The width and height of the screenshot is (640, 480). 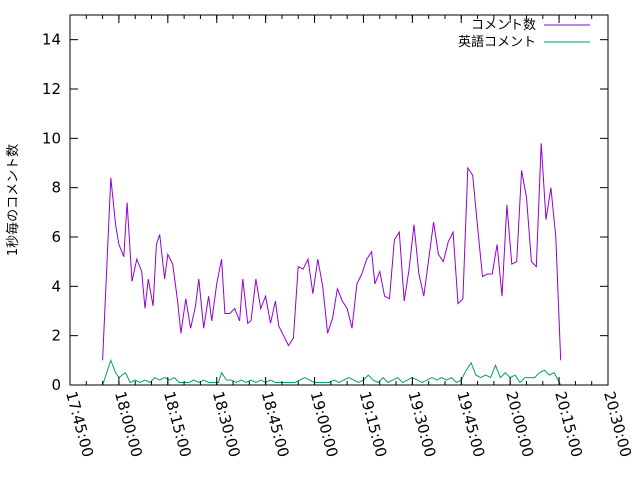 What do you see at coordinates (79, 424) in the screenshot?
I see `x-tick-label: 17:45:00` at bounding box center [79, 424].